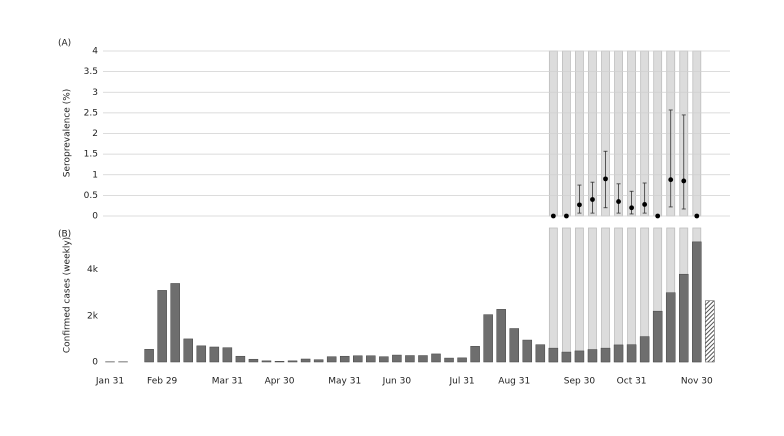  I want to click on y-tick-label: 2.5, so click(91, 113).